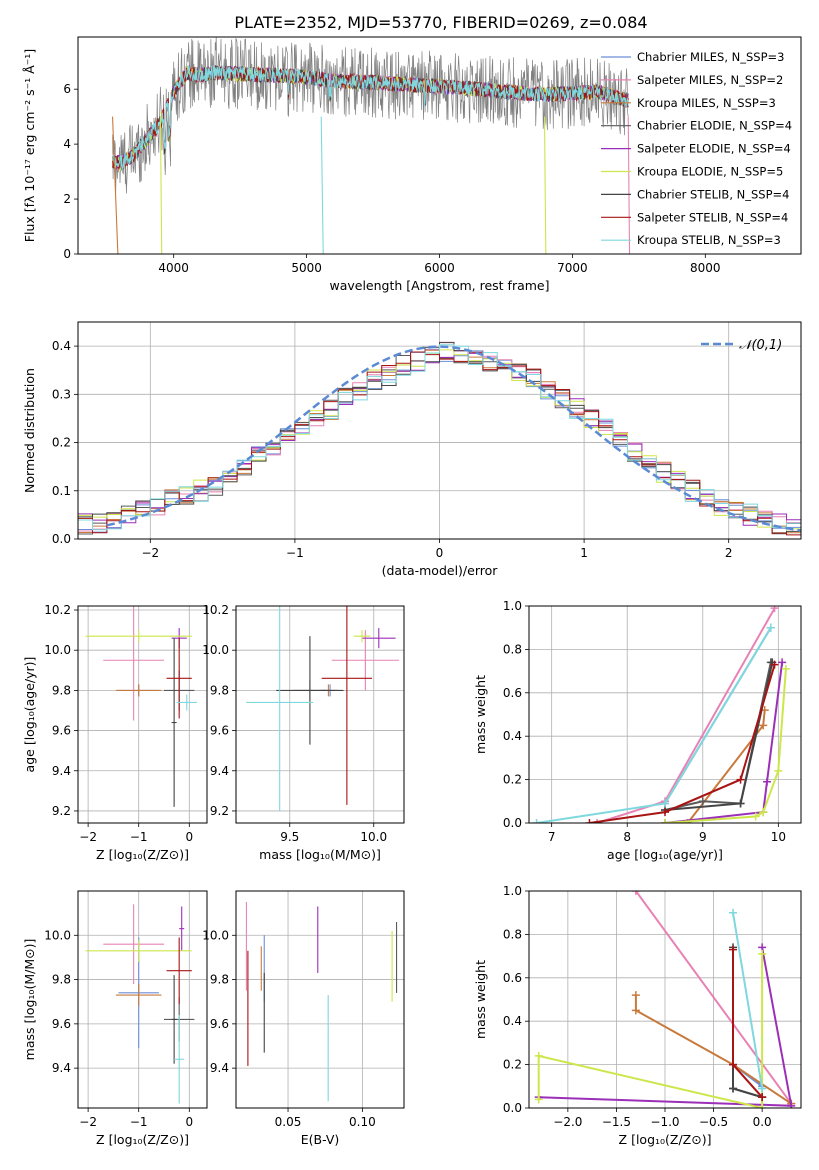  I want to click on observed-spectrum-line, so click(370, 115).